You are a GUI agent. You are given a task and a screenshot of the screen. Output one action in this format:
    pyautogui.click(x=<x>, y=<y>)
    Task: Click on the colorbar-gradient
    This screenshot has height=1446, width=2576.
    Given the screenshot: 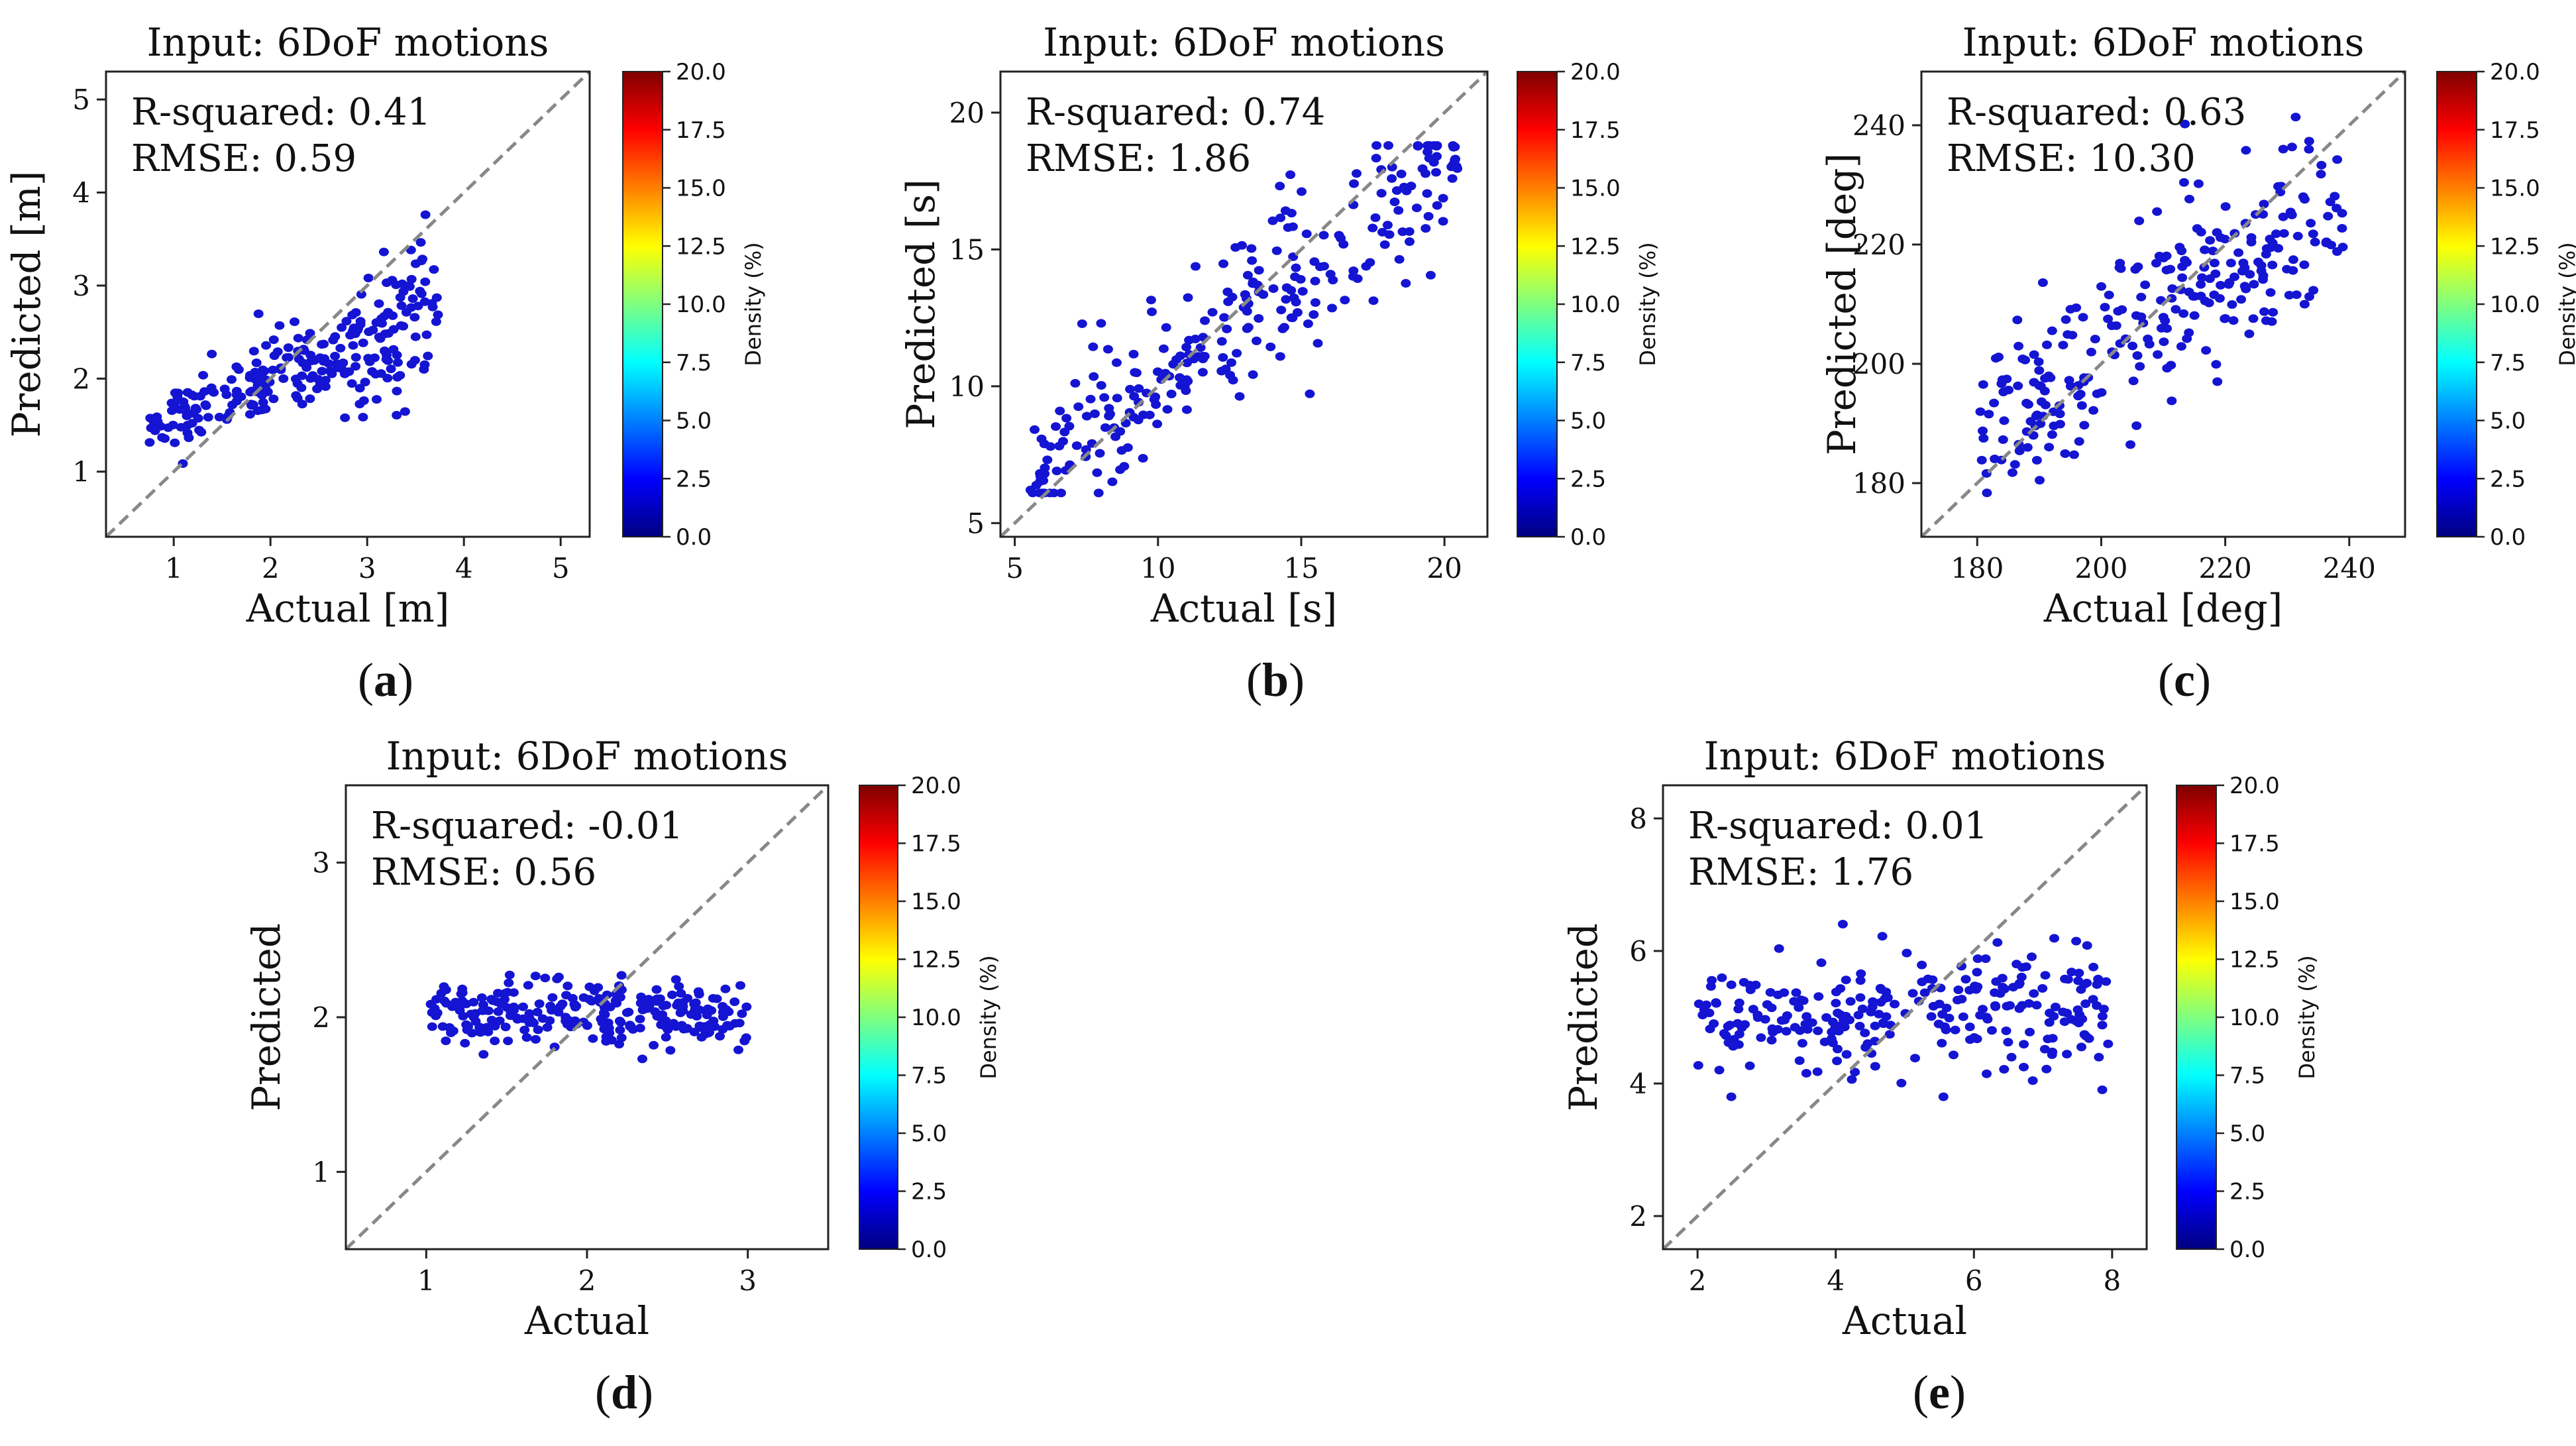 What is the action you would take?
    pyautogui.click(x=2196, y=1017)
    